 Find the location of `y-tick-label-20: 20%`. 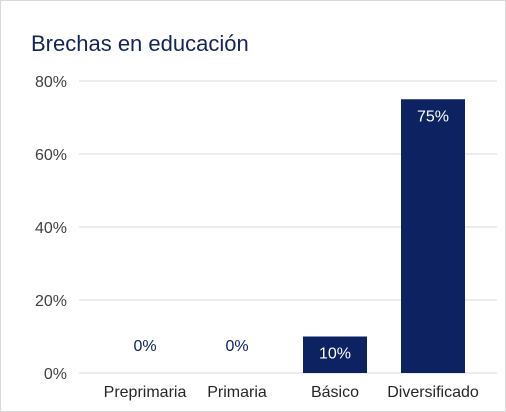

y-tick-label-20: 20% is located at coordinates (51, 301).